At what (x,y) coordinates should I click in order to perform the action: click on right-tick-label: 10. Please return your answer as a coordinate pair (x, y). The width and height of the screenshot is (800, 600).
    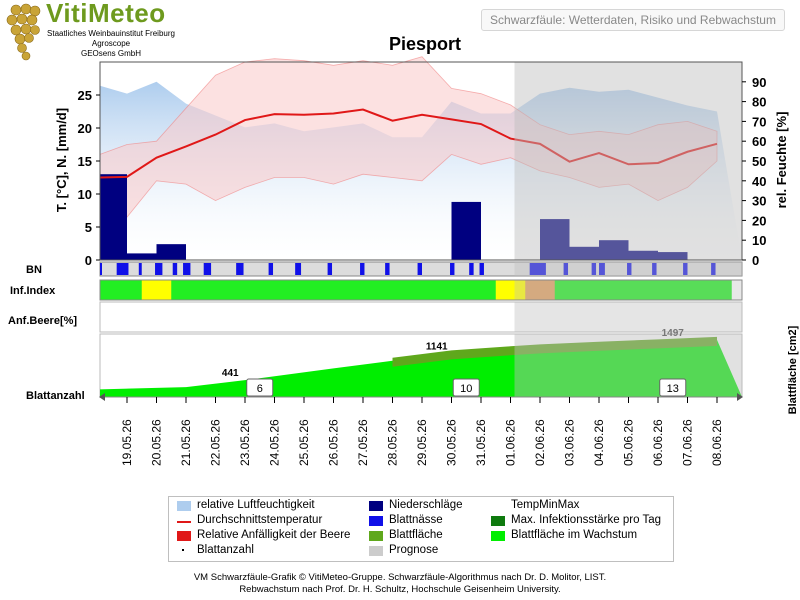
    Looking at the image, I should click on (759, 240).